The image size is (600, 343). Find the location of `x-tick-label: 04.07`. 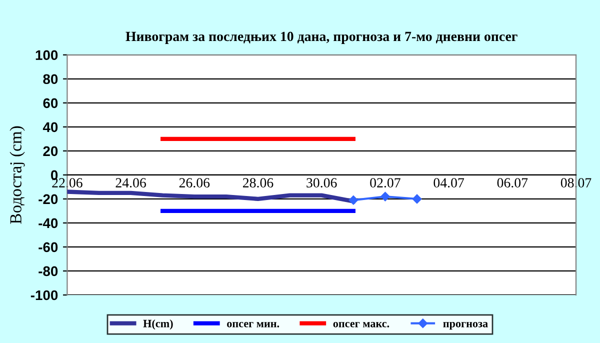

x-tick-label: 04.07 is located at coordinates (449, 183).